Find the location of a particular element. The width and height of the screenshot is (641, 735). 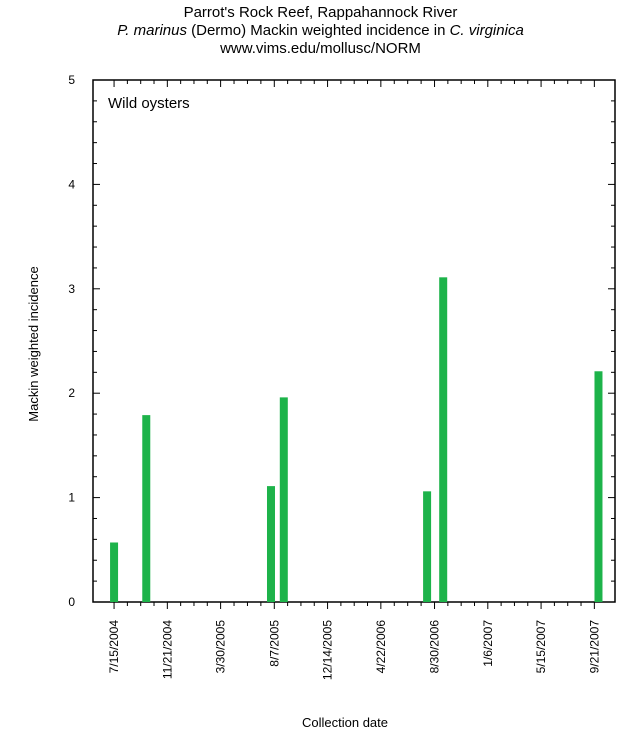

chart-title-species-a: P. marinus is located at coordinates (152, 30).